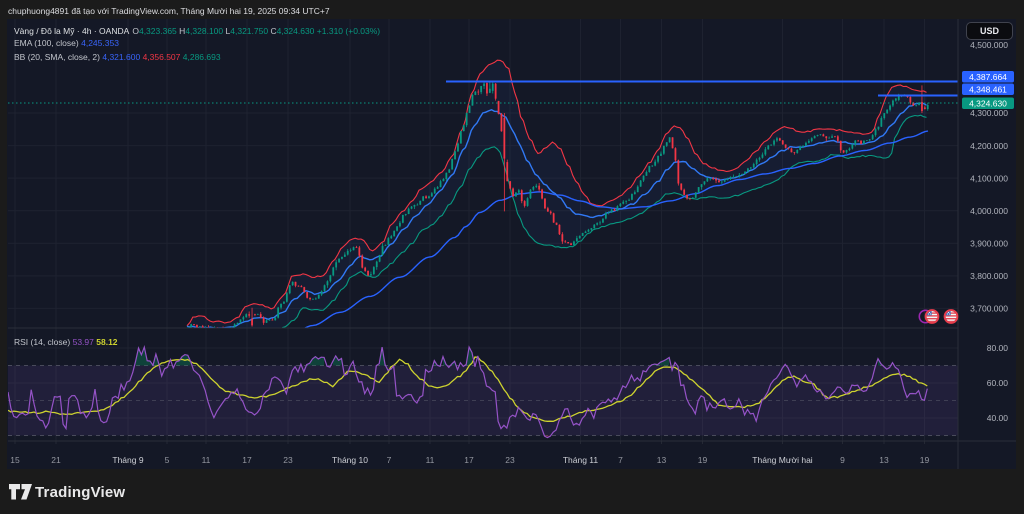 This screenshot has height=514, width=1024. What do you see at coordinates (989, 113) in the screenshot?
I see `svg-text: 4,300.000` at bounding box center [989, 113].